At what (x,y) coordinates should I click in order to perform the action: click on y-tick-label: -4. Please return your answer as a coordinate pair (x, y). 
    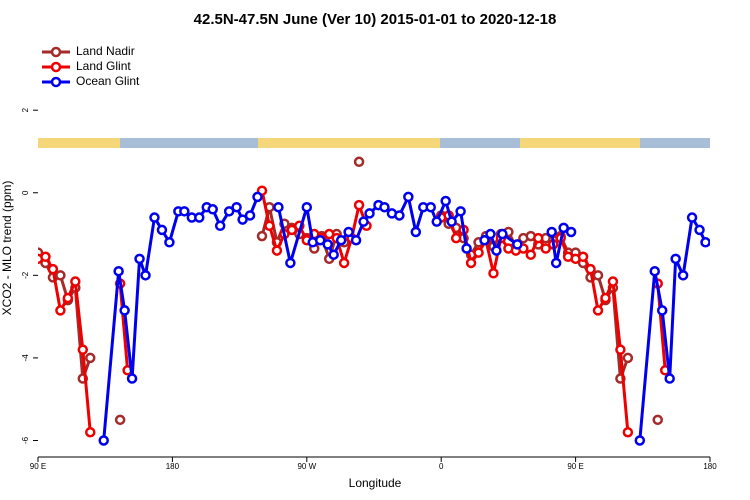
    Looking at the image, I should click on (25, 358).